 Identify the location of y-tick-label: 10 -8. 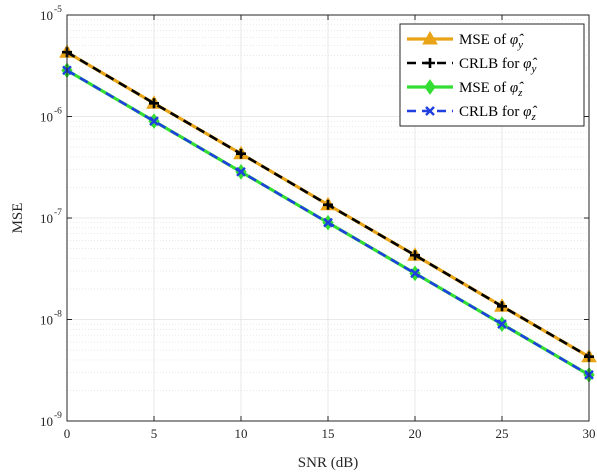
(51, 319).